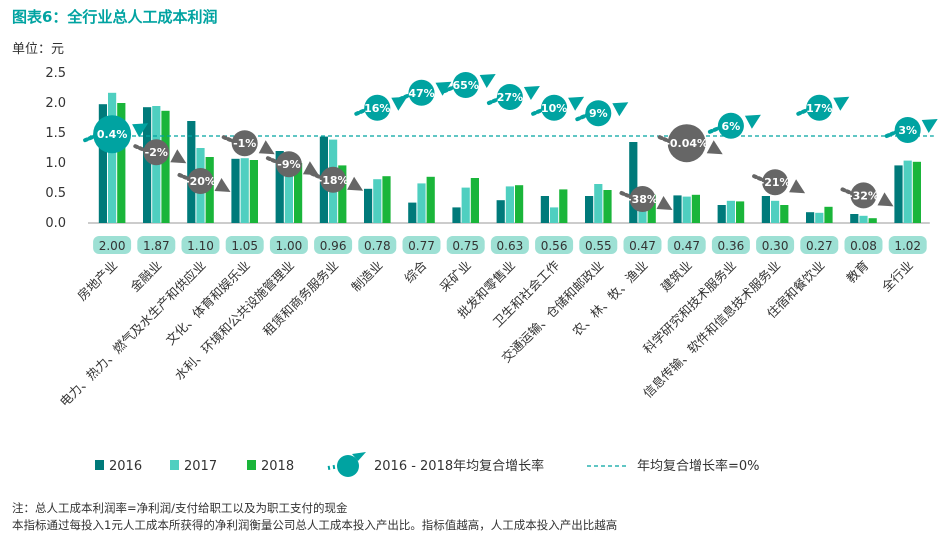 The width and height of the screenshot is (948, 545). What do you see at coordinates (819, 246) in the screenshot?
I see `value-badge-16: 0.27` at bounding box center [819, 246].